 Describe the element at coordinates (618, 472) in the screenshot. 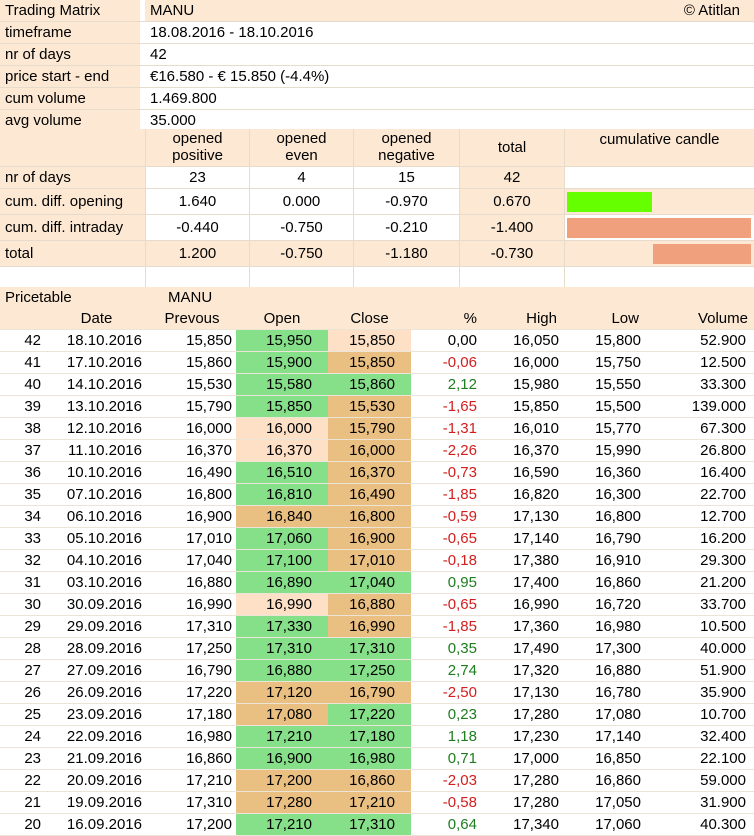

I see `low-cell: 16,360` at that location.